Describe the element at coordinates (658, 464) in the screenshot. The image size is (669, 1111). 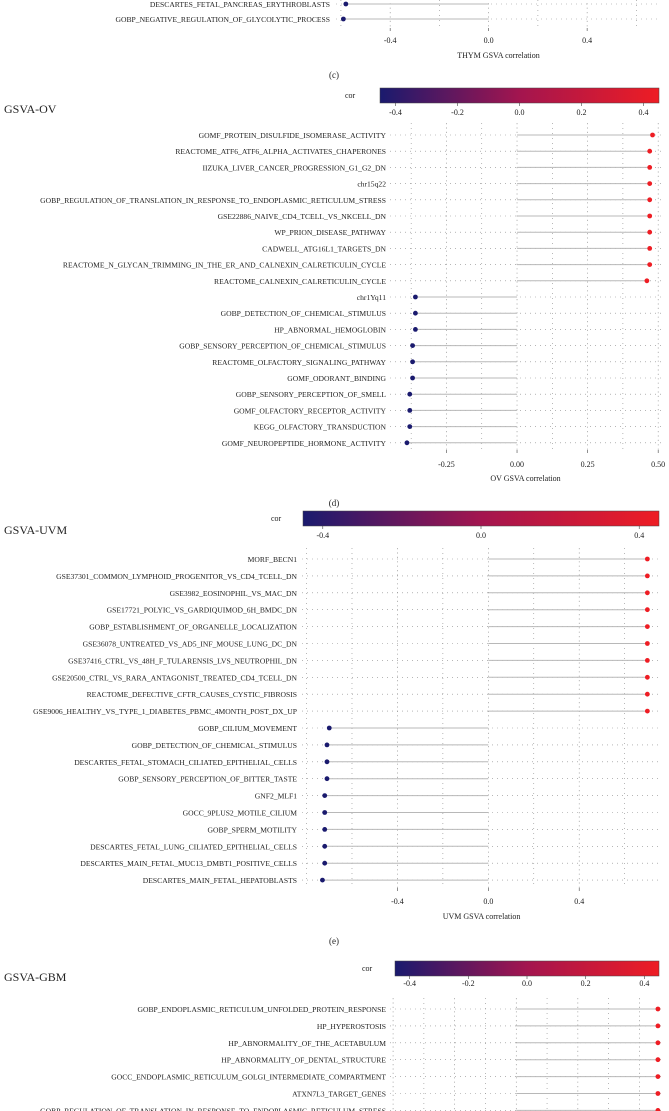
I see `x-tick-label: 0.50` at that location.